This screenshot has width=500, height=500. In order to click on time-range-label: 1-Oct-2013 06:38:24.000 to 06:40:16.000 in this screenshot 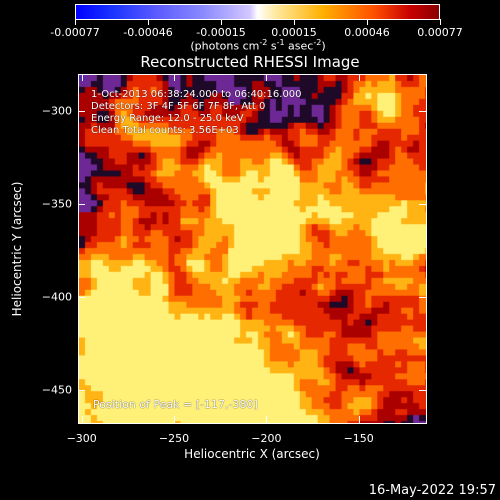, I will do `click(196, 94)`.